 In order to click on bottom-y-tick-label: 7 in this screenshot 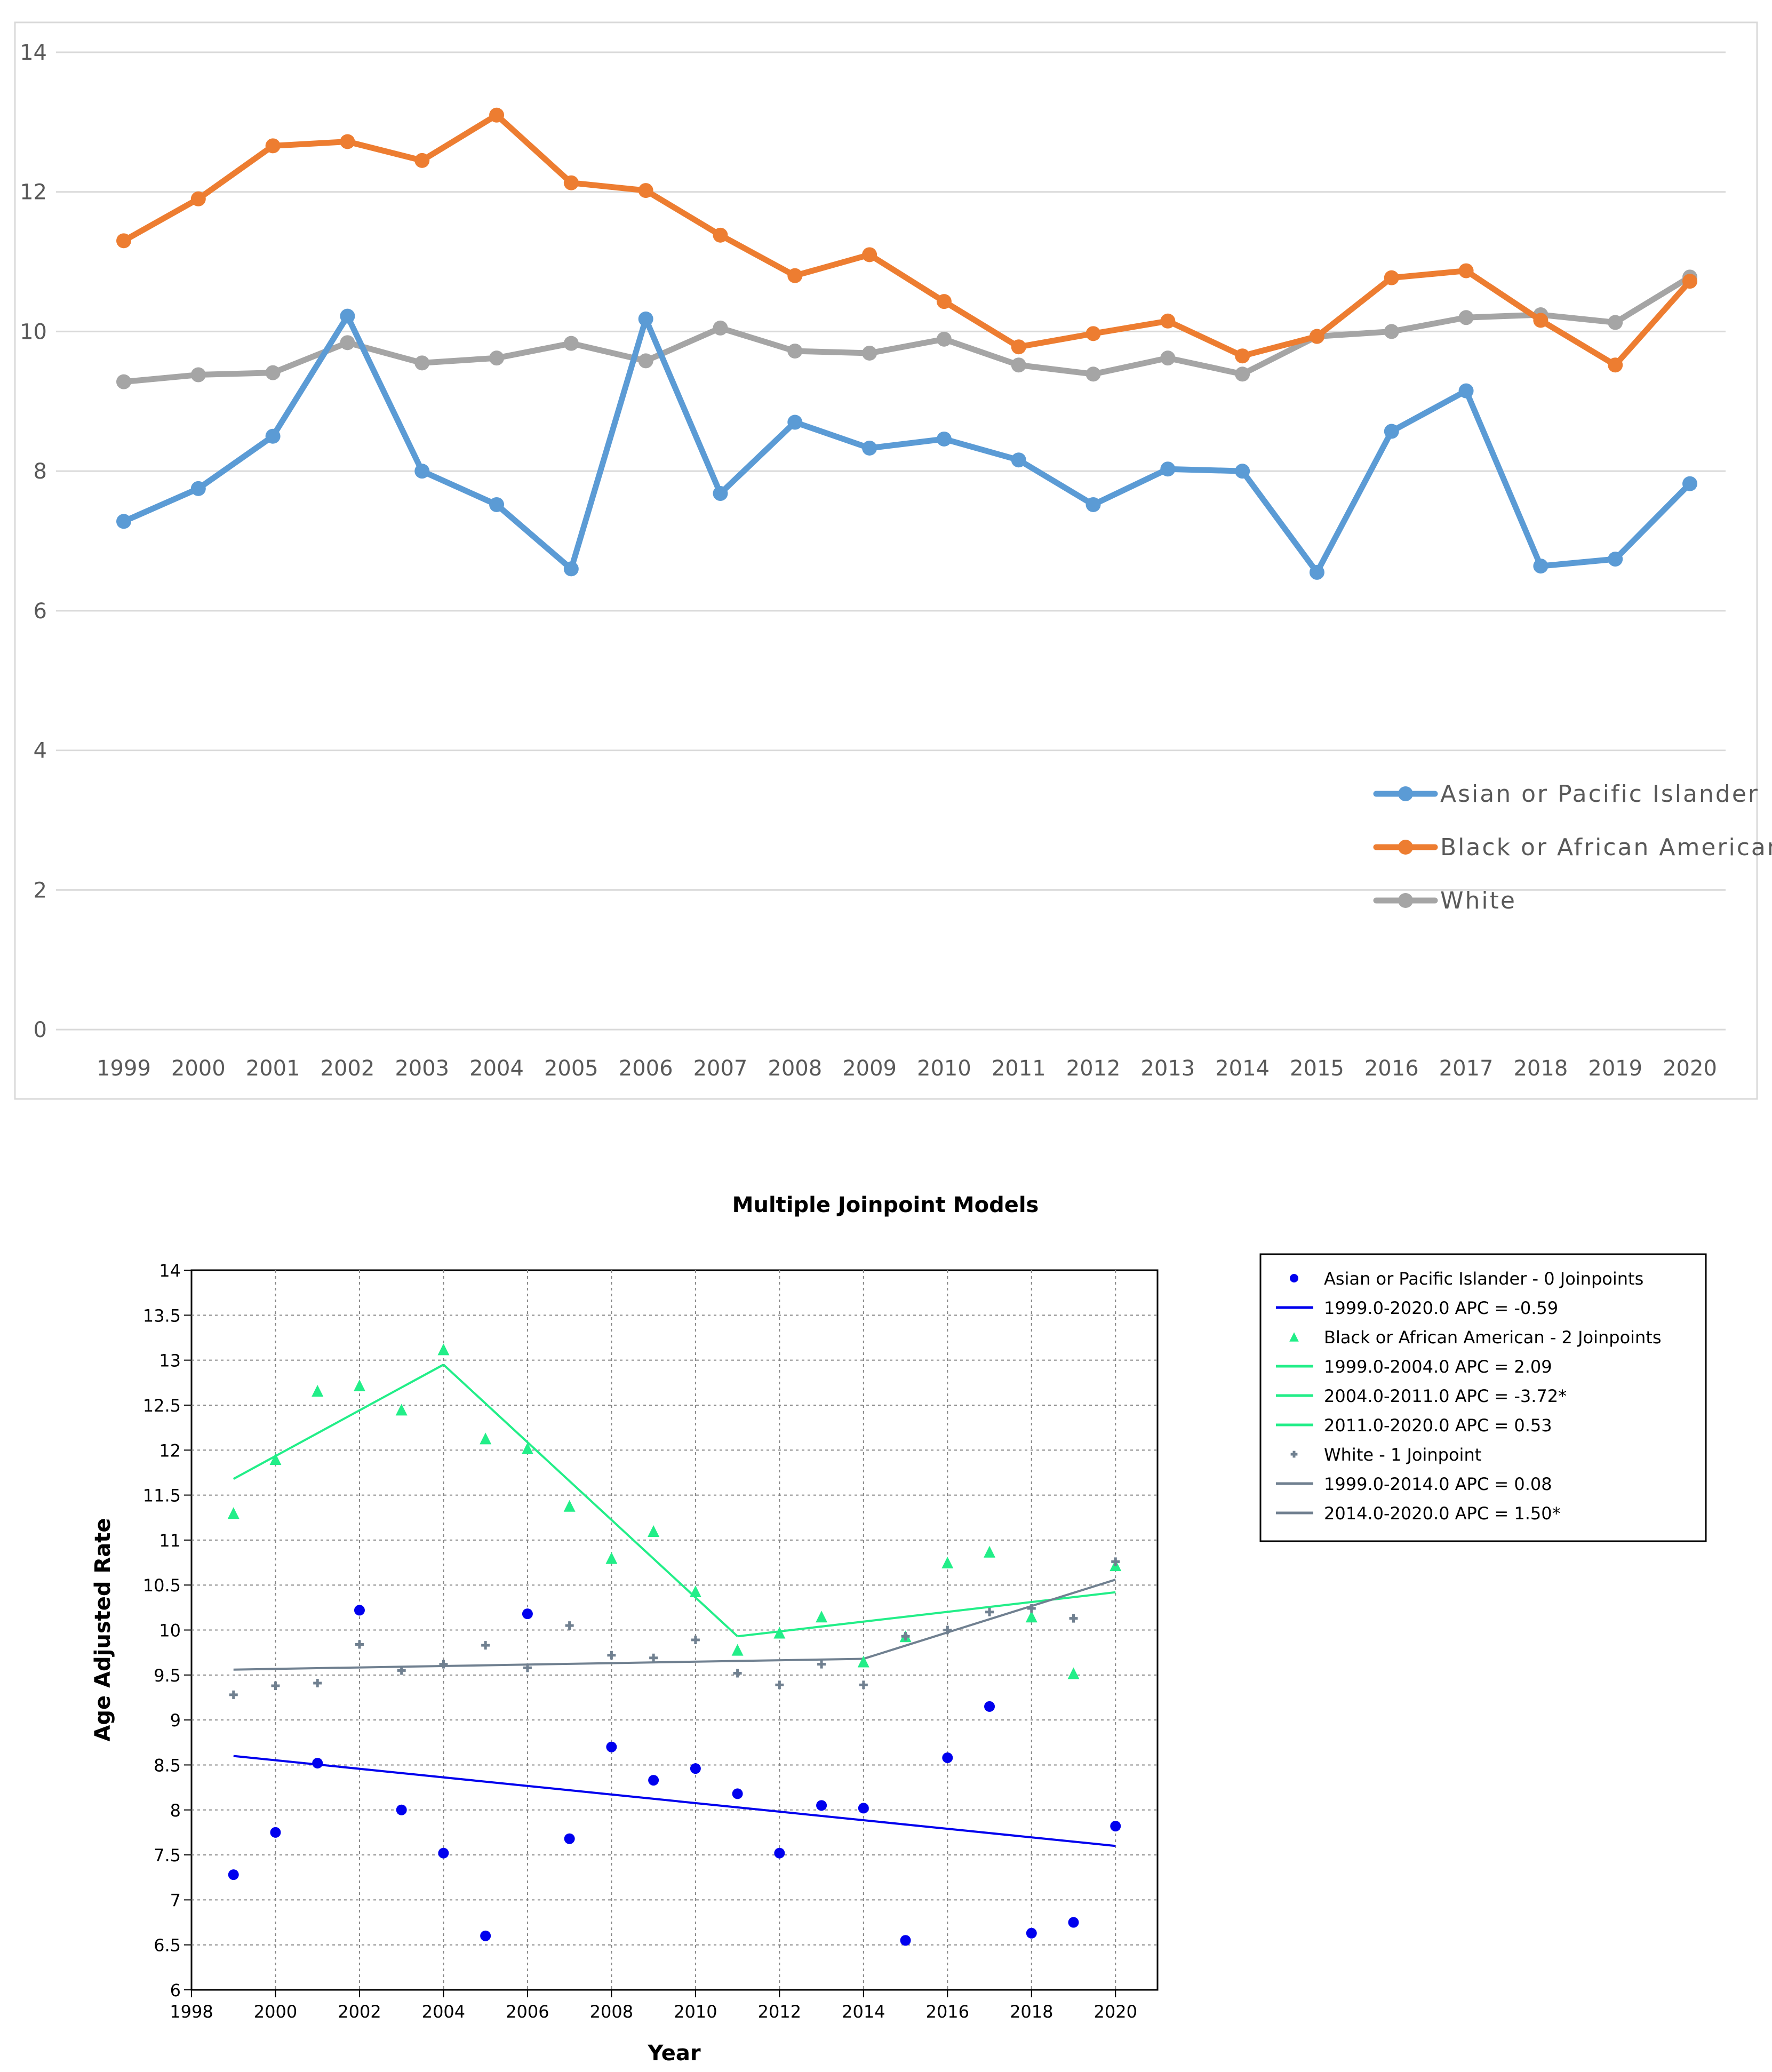, I will do `click(175, 1900)`.